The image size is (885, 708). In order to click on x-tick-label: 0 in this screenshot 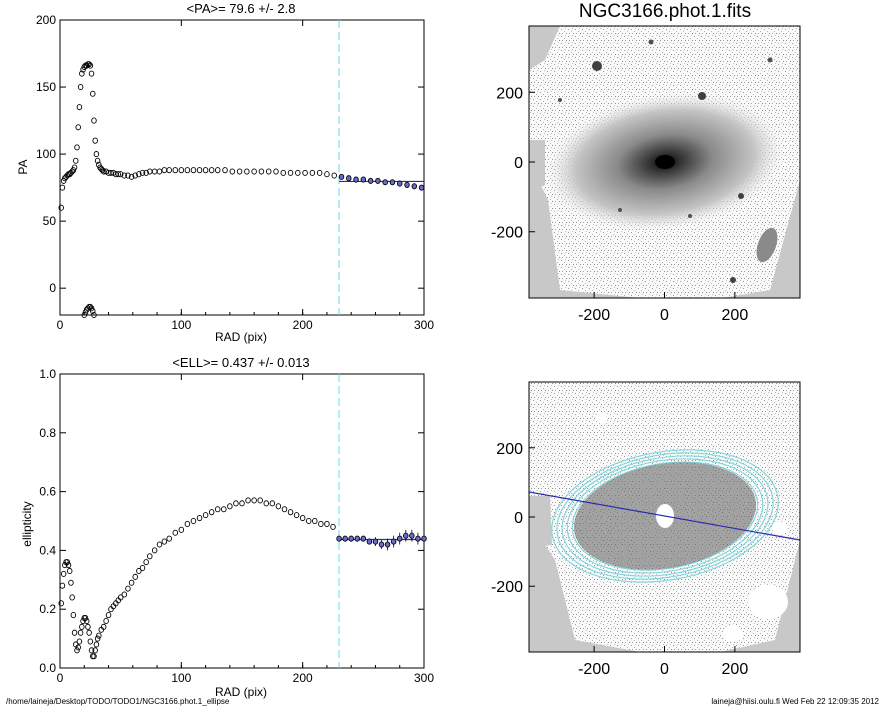, I will do `click(664, 315)`.